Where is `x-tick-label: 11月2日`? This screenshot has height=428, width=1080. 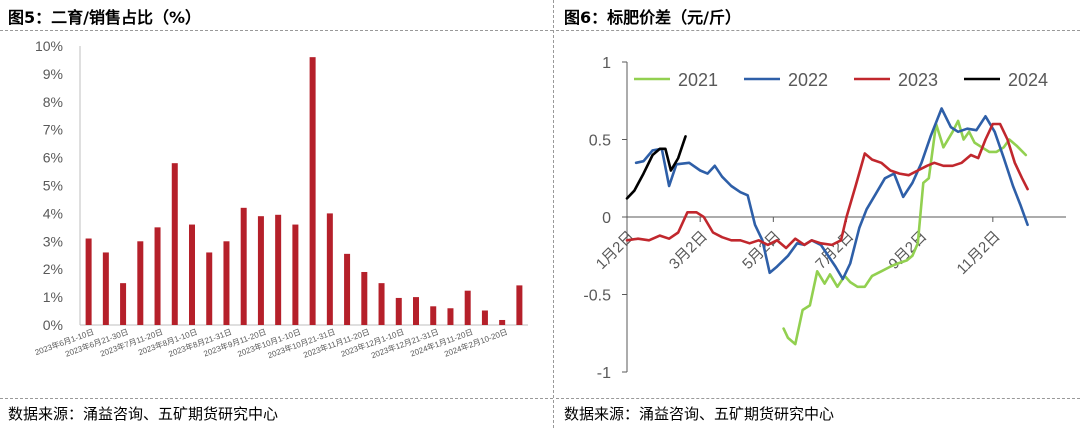 x-tick-label: 11月2日 is located at coordinates (979, 253).